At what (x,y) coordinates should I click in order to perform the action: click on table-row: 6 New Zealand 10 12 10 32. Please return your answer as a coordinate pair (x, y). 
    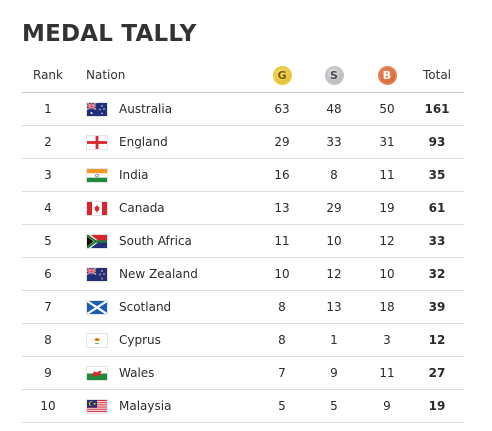
    Looking at the image, I should click on (243, 274).